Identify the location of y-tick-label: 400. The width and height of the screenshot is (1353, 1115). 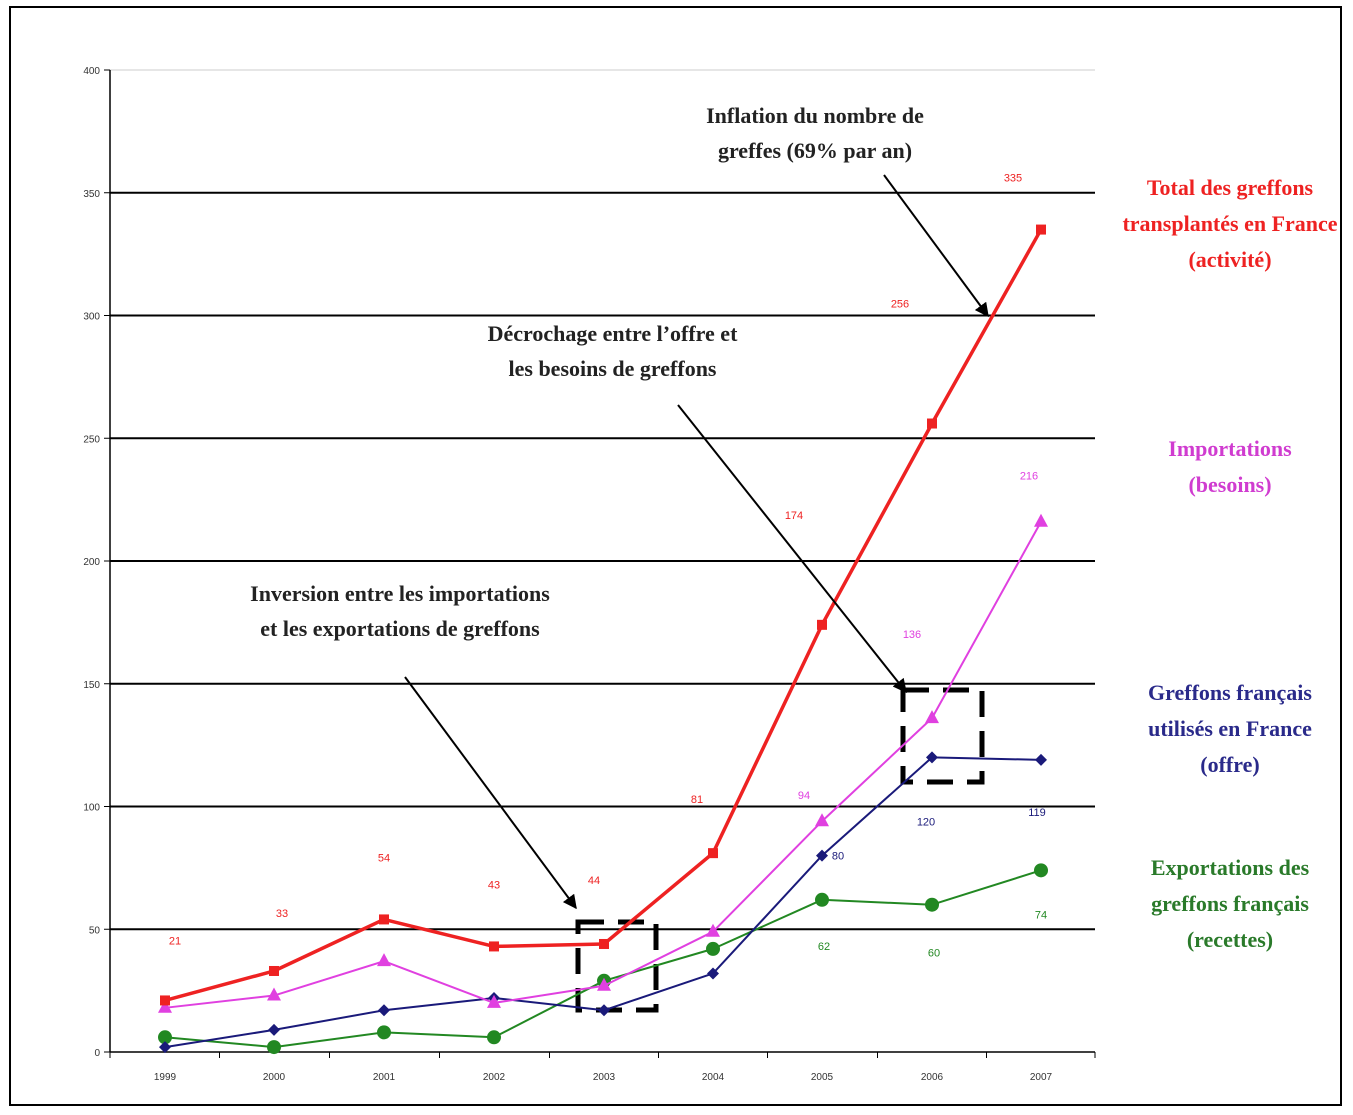
(91, 71).